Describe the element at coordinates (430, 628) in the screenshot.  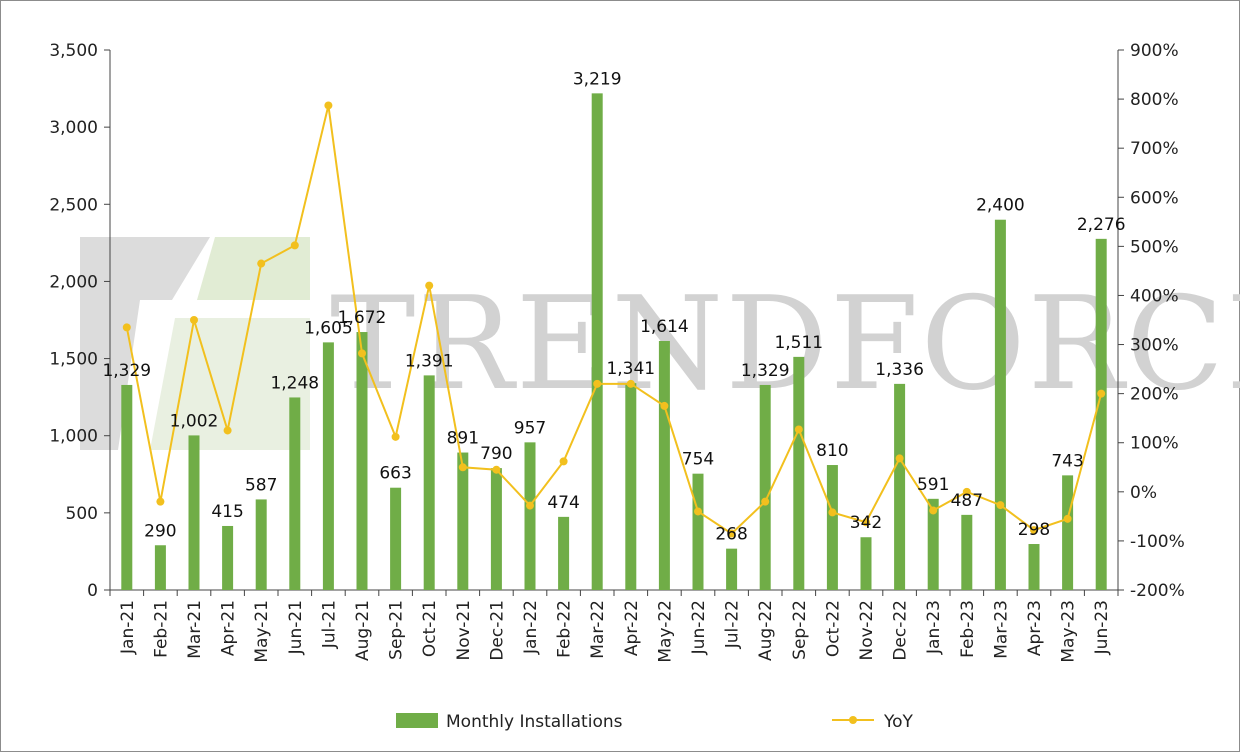
I see `x-tick-label: Oct-21` at that location.